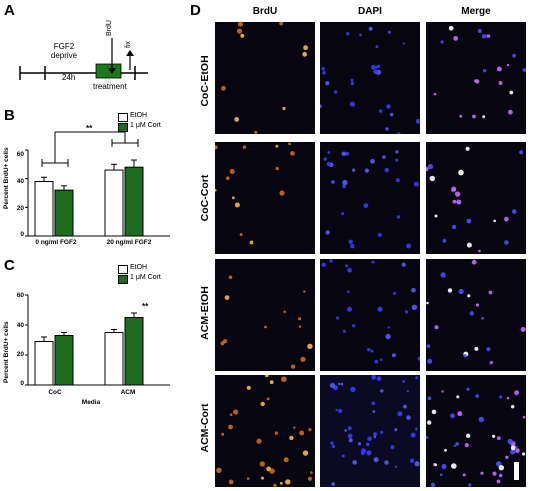 Image resolution: width=538 pixels, height=491 pixels. Describe the element at coordinates (128, 44) in the screenshot. I see `fix-label: fix` at that location.